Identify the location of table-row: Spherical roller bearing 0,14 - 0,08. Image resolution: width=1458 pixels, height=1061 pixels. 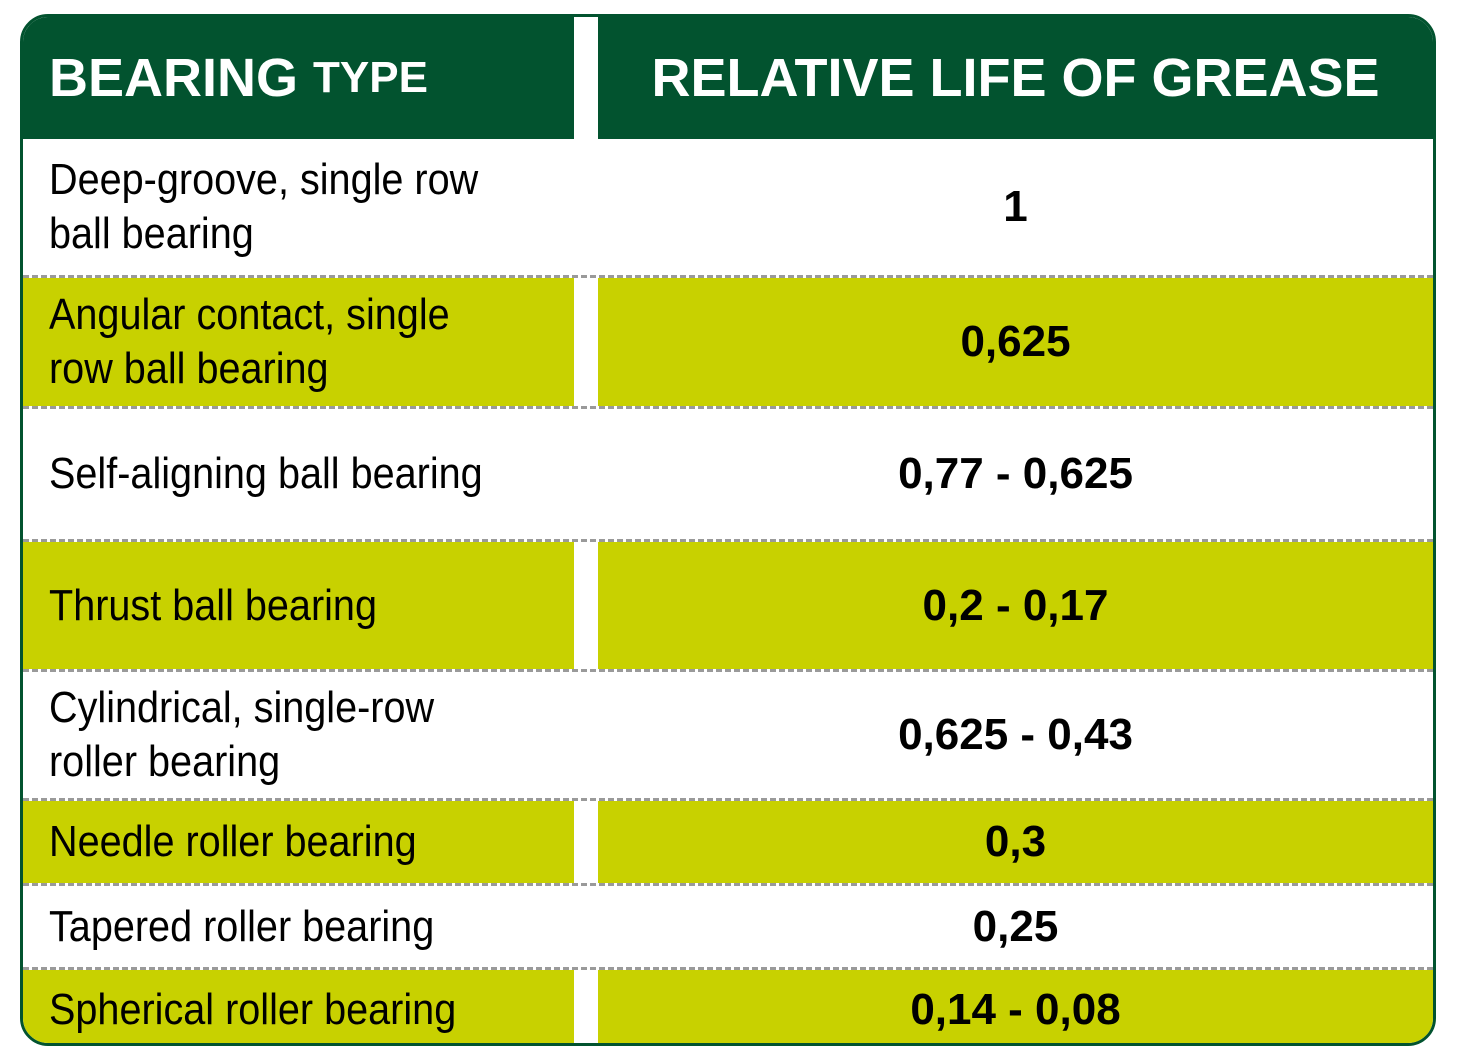
(728, 1006).